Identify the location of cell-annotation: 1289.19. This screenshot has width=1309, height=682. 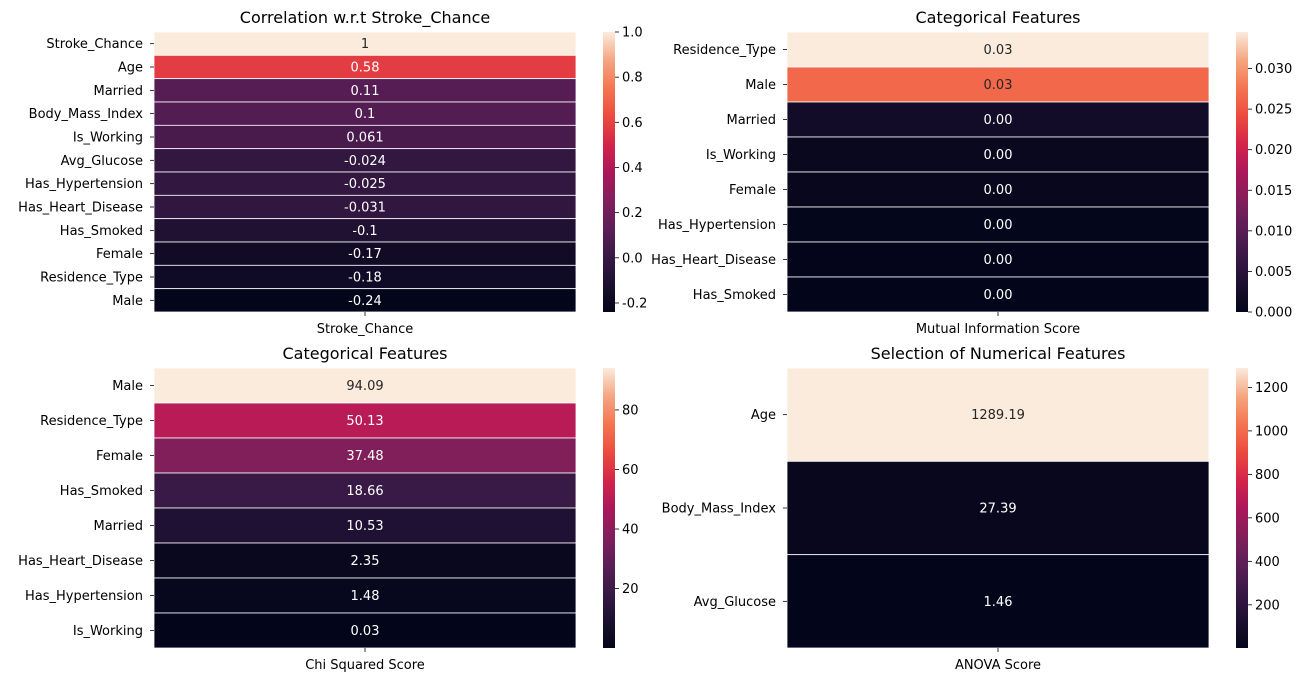
(998, 415).